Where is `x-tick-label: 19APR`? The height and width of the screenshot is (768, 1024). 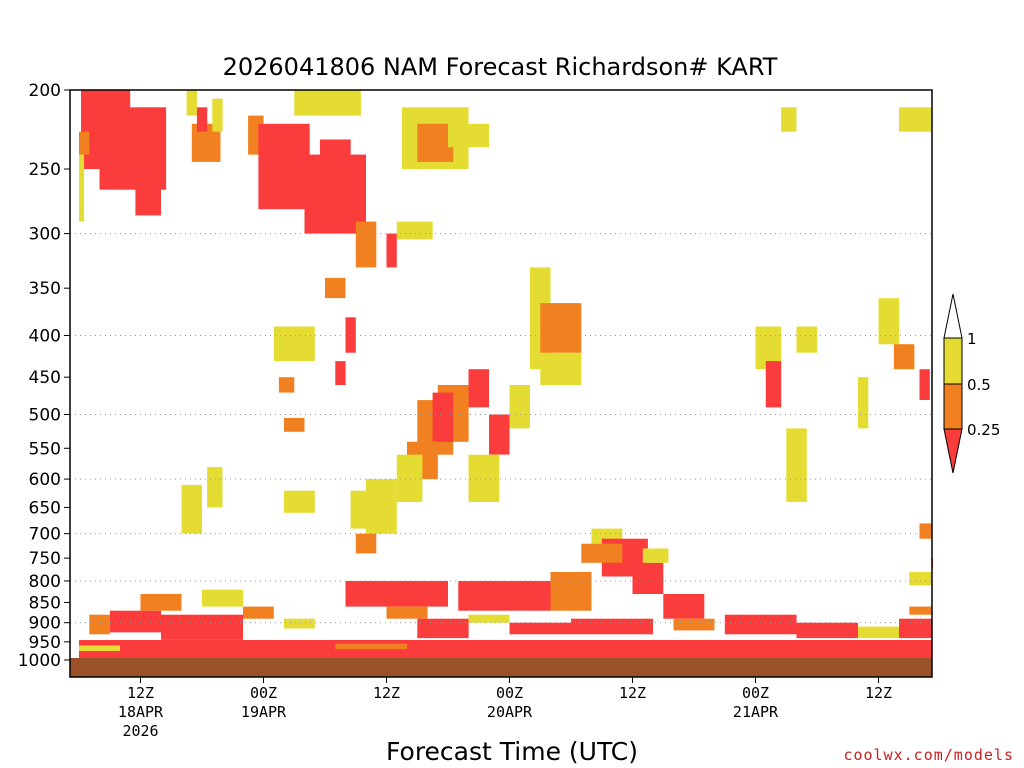
x-tick-label: 19APR is located at coordinates (264, 712).